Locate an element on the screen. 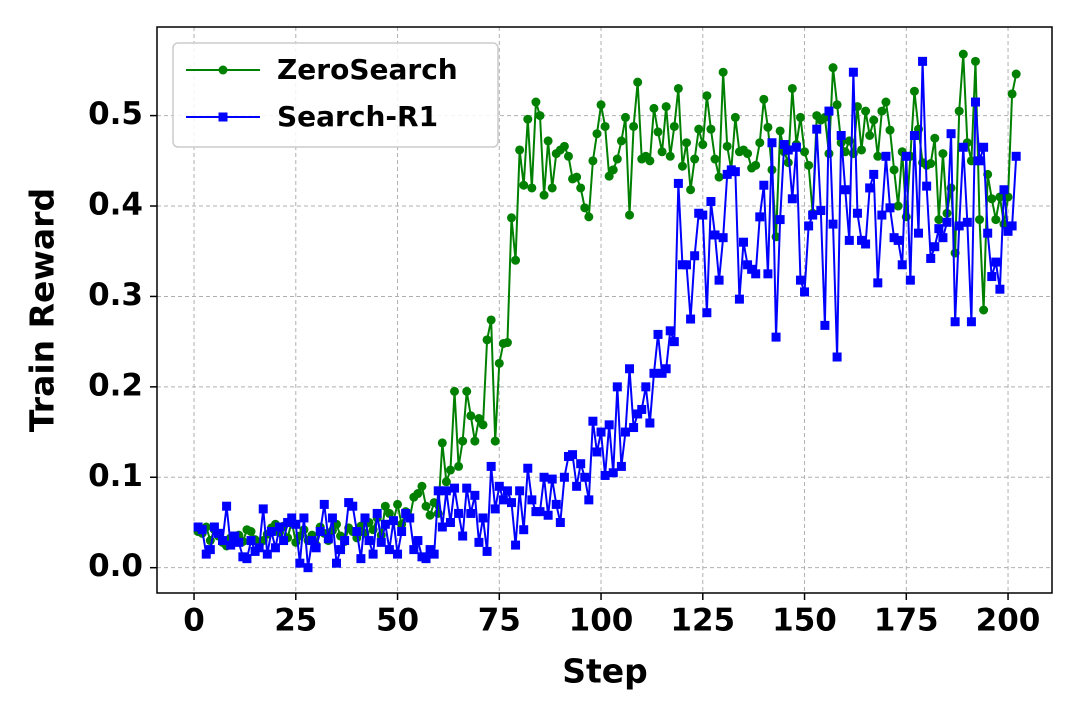  legend: ZeroSearch Search-R1 is located at coordinates (335, 95).